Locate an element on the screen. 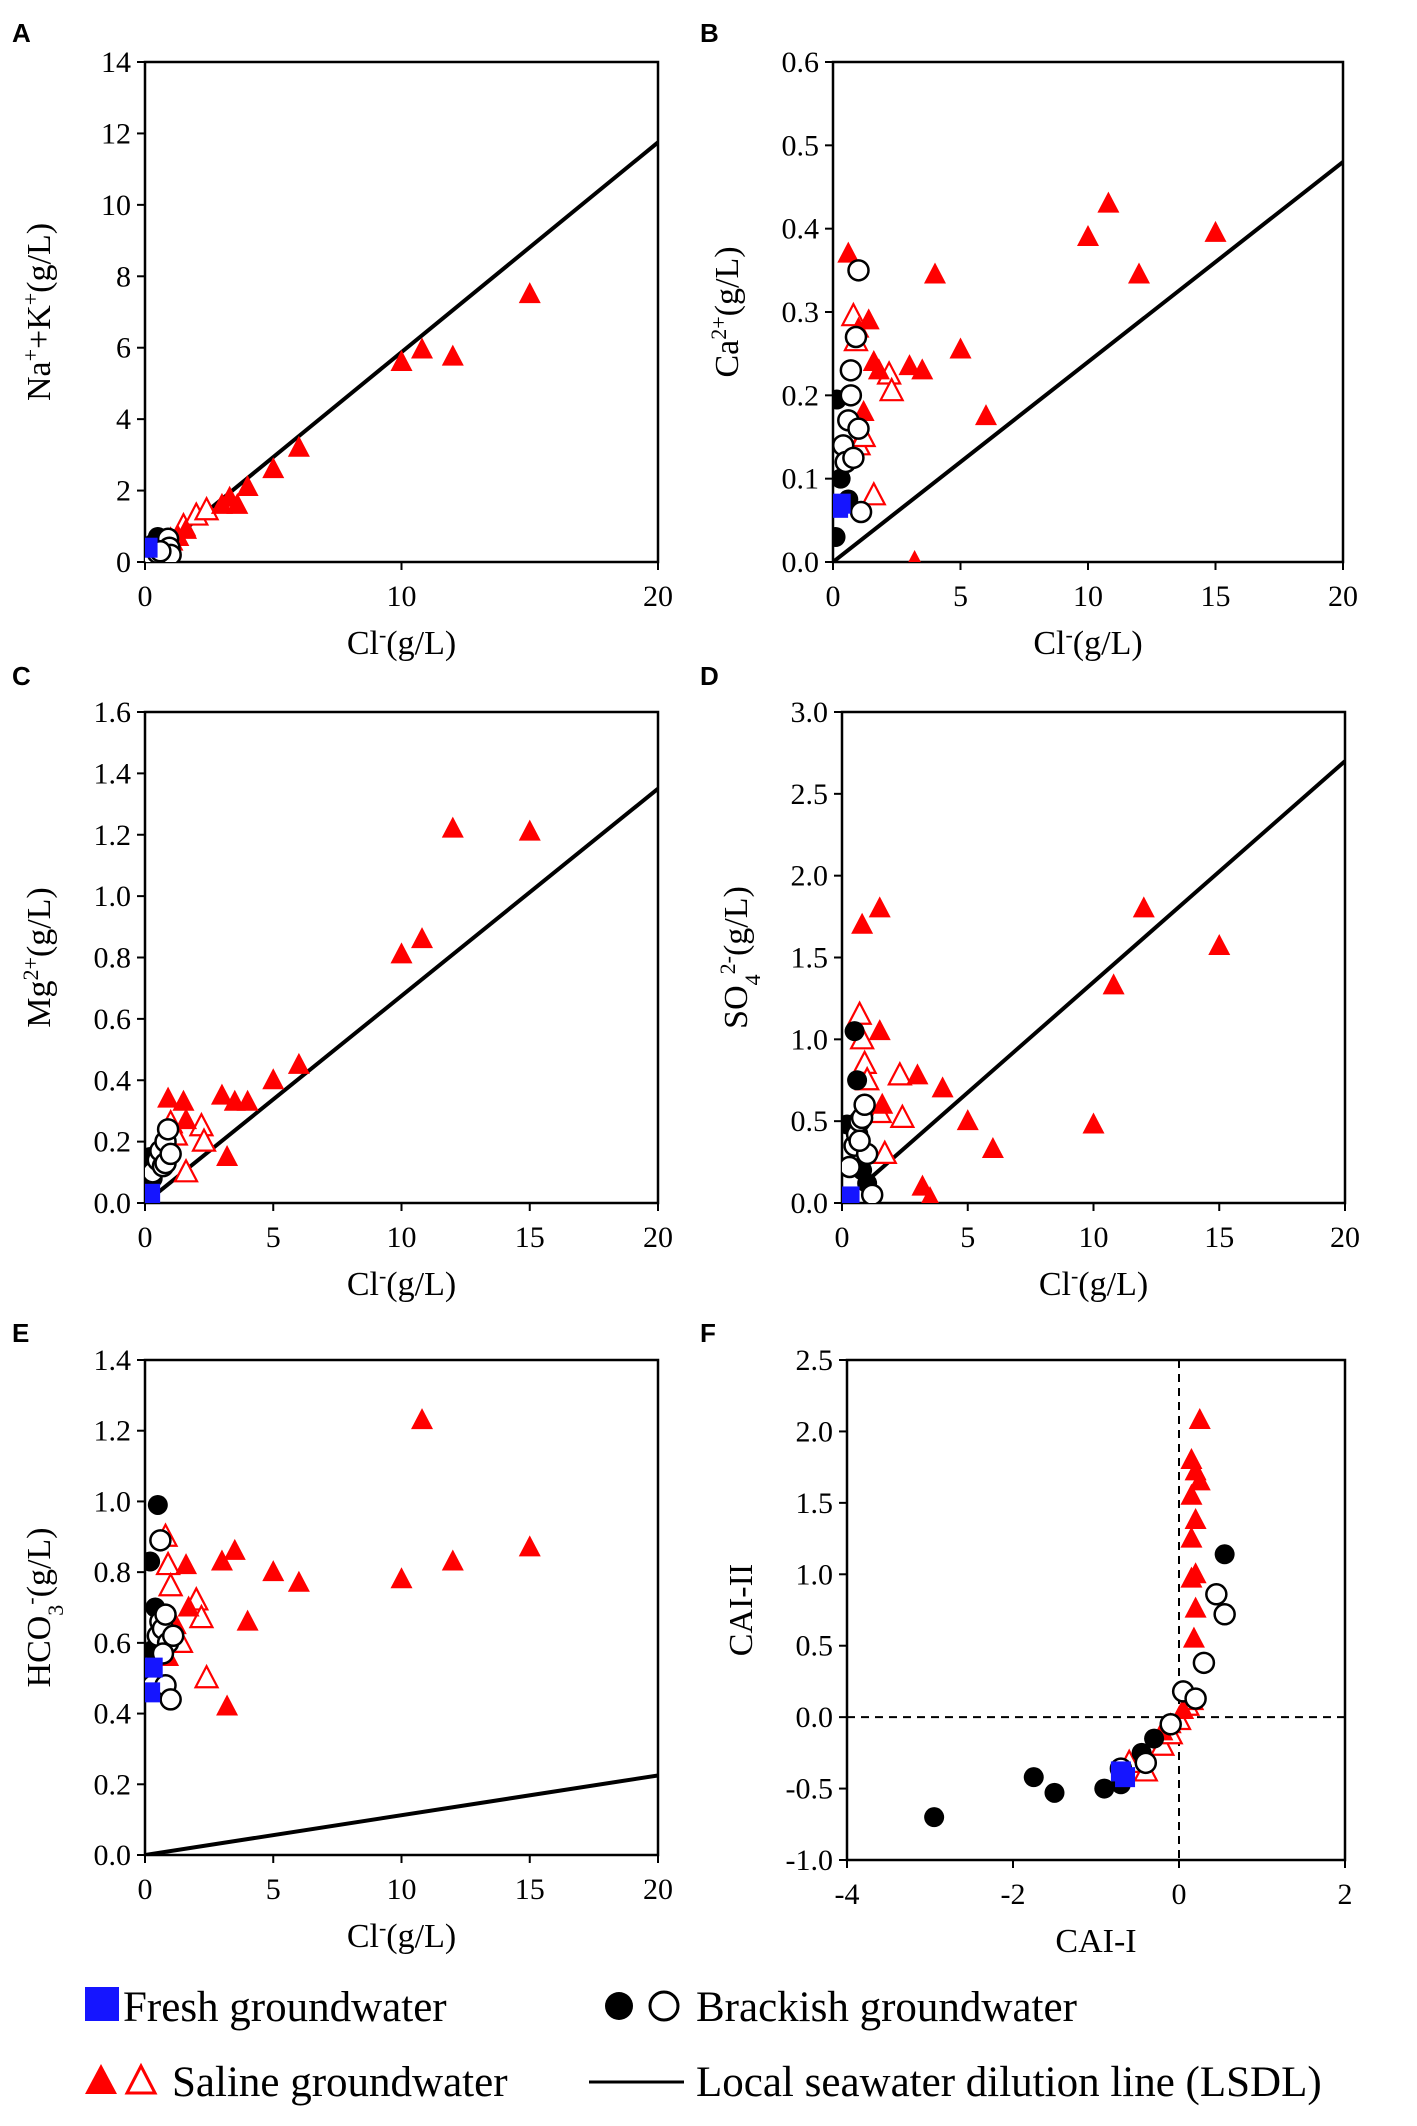  y-tick-label: 2.5 is located at coordinates (815, 1360).